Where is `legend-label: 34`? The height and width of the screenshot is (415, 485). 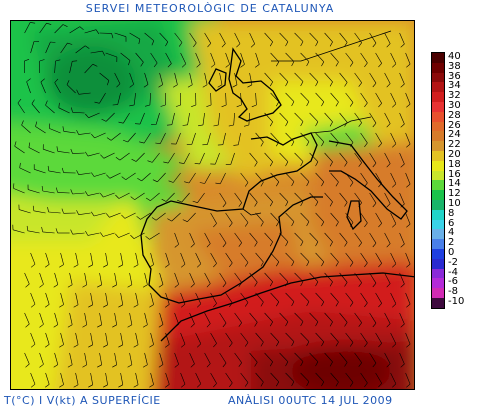
legend-label: 34 is located at coordinates (454, 86).